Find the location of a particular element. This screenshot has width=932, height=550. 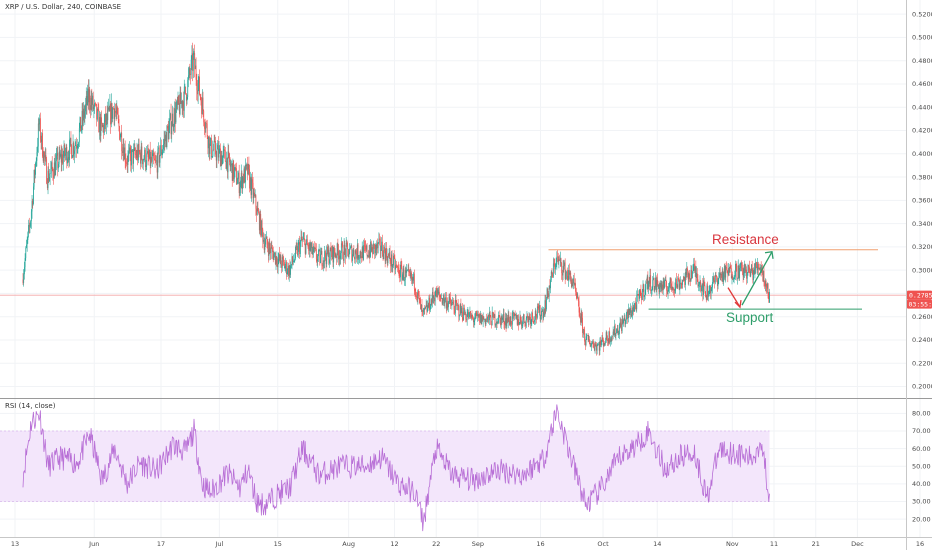

current-price-badge: 0.2785 03:55:34 is located at coordinates (919, 299).